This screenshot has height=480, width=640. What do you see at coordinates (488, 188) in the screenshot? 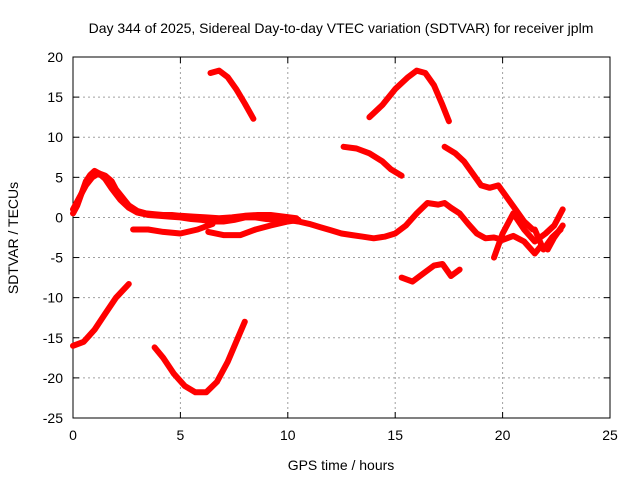
I see `series-segment-right-upper` at bounding box center [488, 188].